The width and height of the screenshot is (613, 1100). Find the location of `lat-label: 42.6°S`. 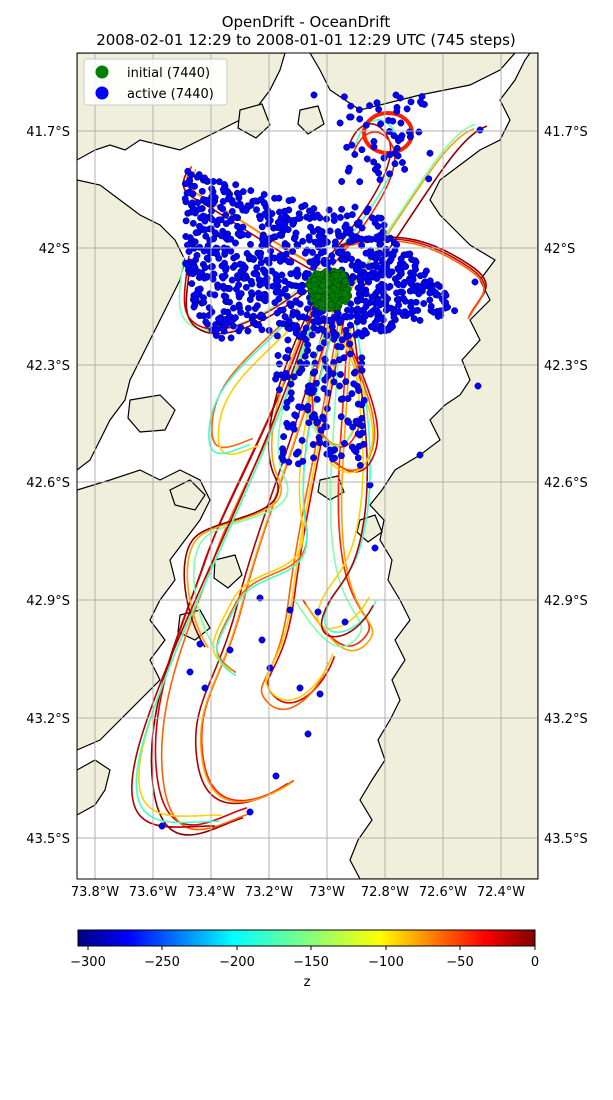

lat-label: 42.6°S is located at coordinates (566, 483).